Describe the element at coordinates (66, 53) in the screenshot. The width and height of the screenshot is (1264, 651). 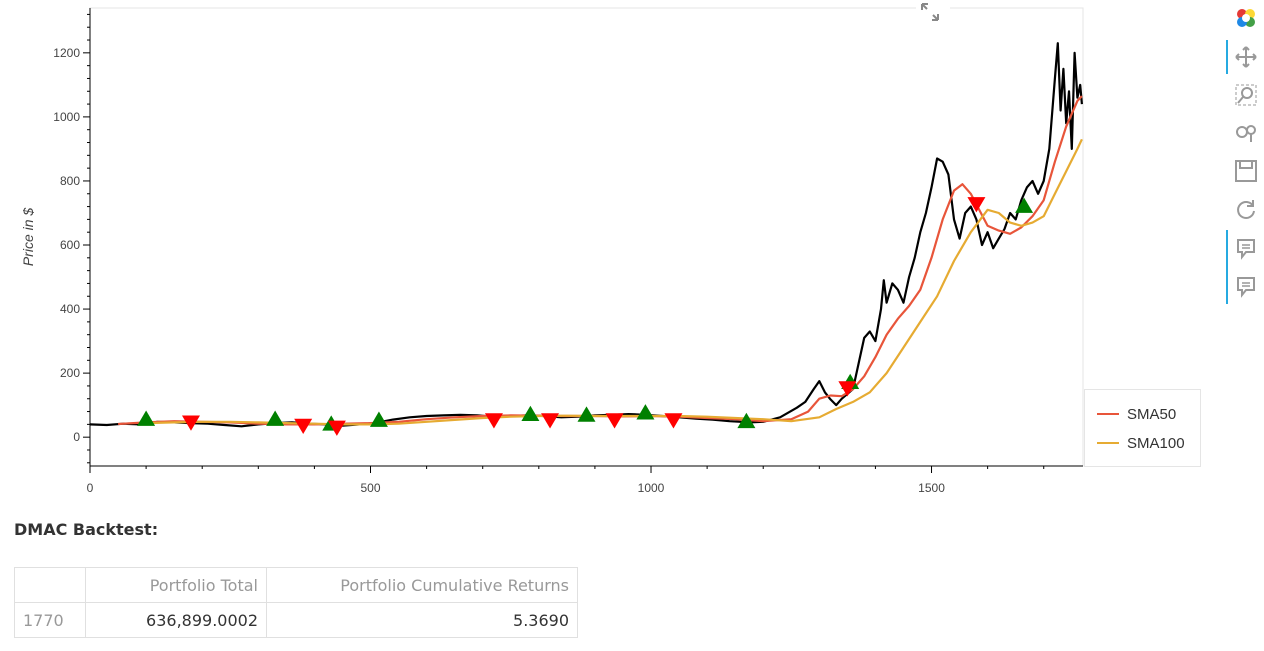
I see `y-tick-label: 1200` at that location.